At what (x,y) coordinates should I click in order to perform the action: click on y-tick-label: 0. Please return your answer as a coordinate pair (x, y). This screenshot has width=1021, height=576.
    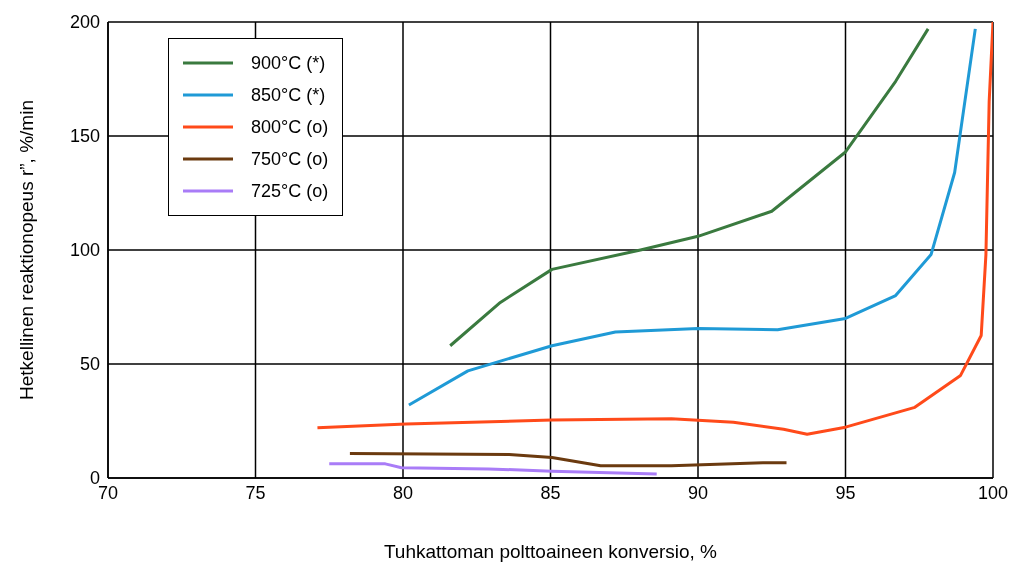
    Looking at the image, I should click on (94, 478).